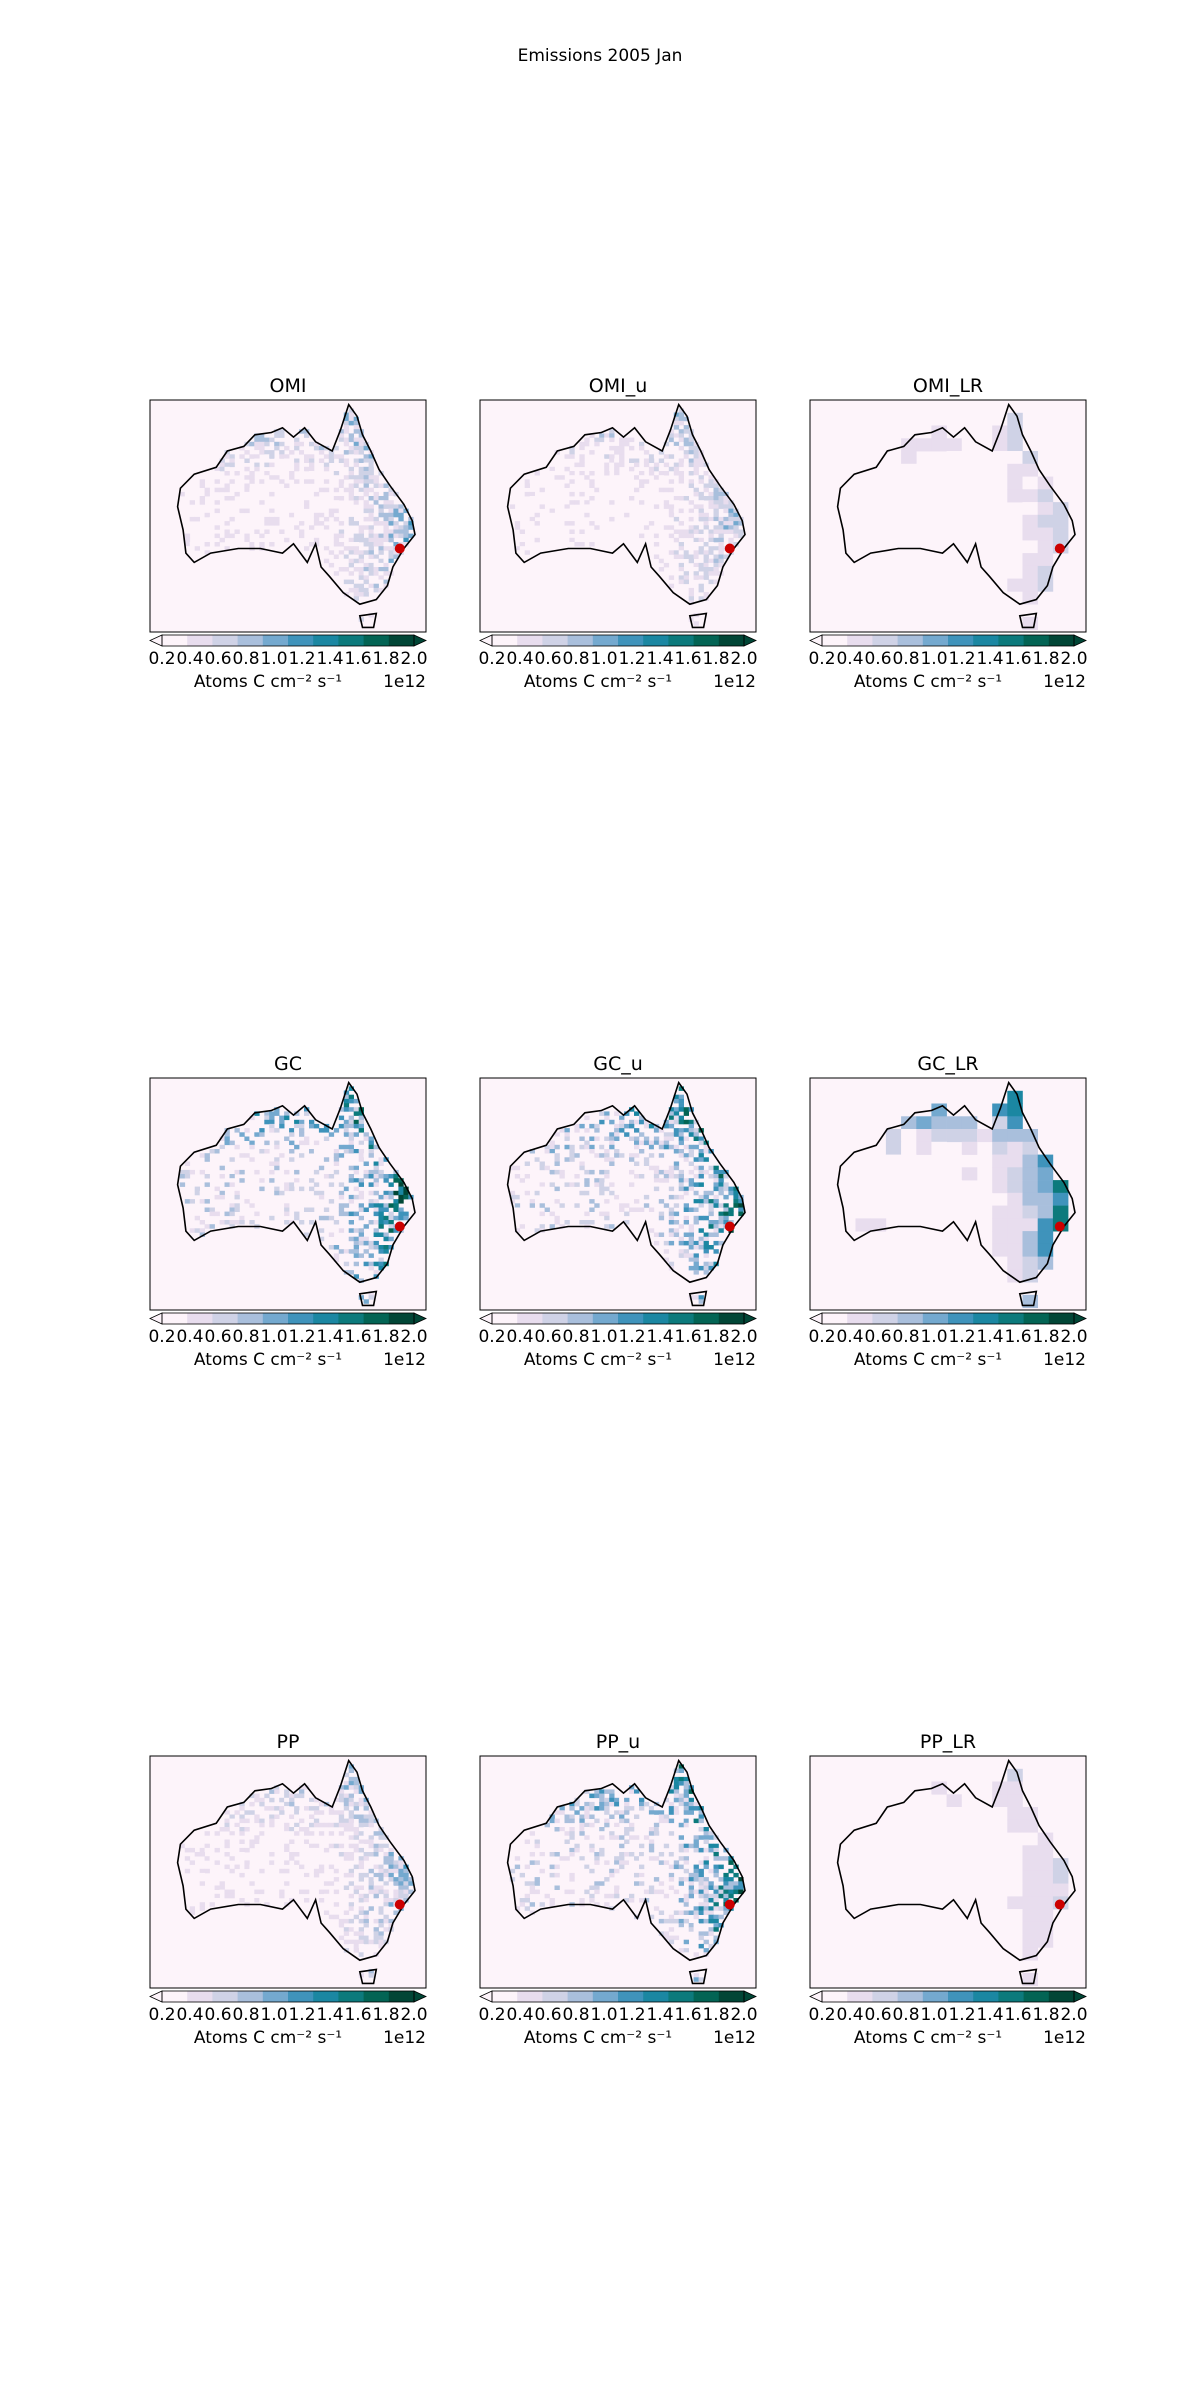 The image size is (1200, 2400). I want to click on coastline, so click(956, 1860).